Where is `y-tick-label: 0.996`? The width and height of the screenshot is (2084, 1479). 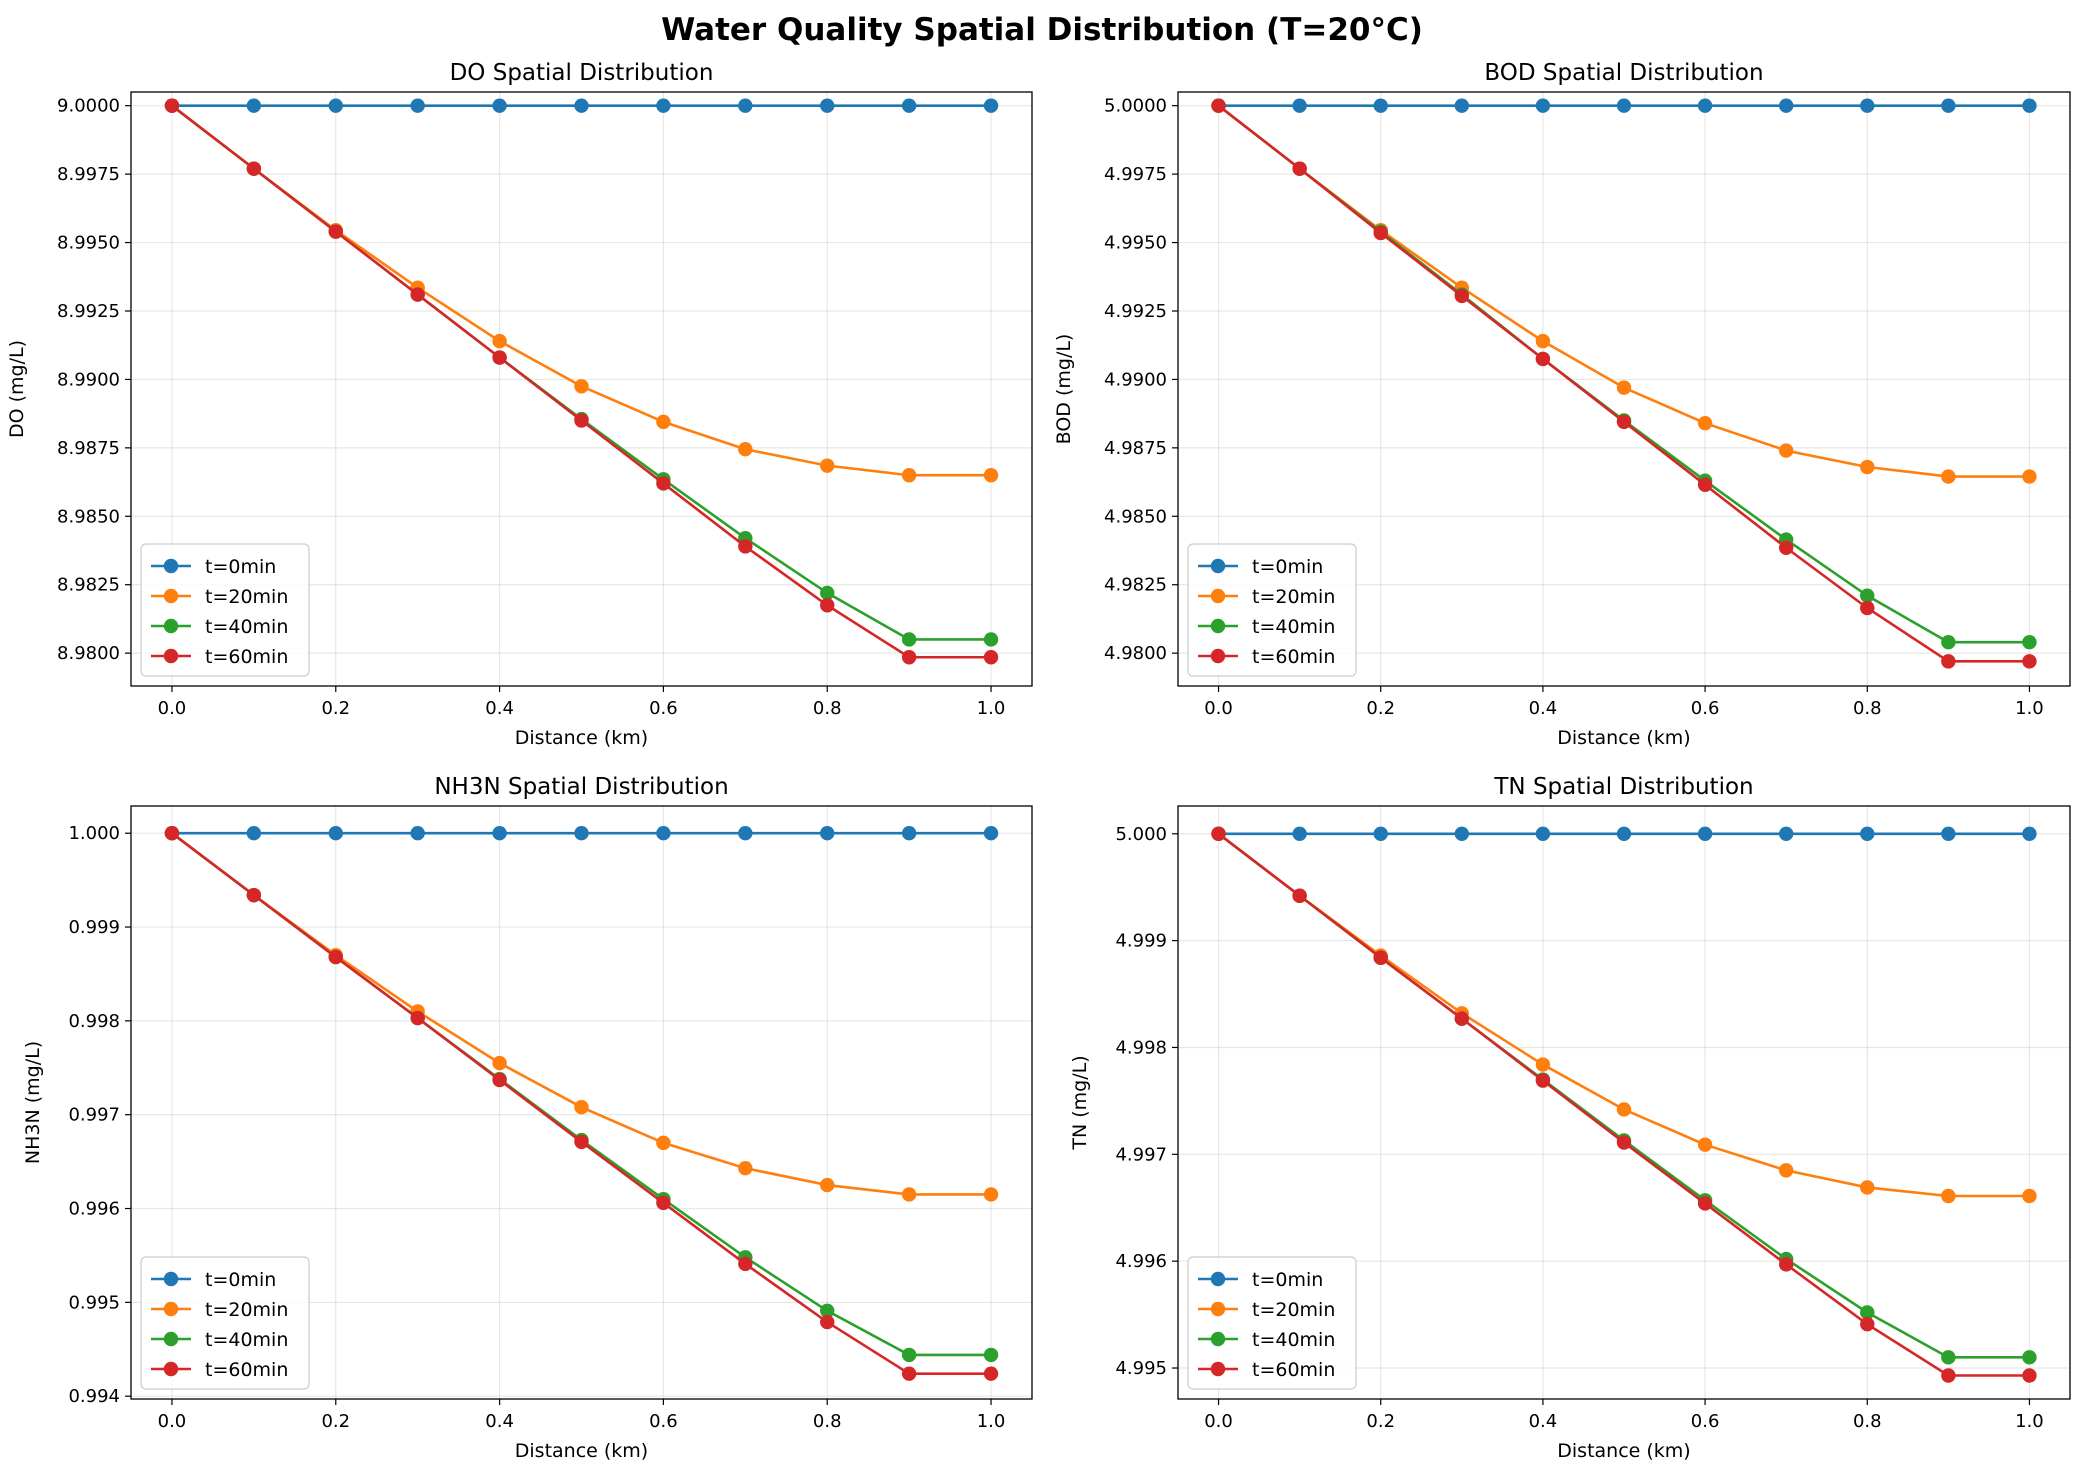
y-tick-label: 0.996 is located at coordinates (94, 1209).